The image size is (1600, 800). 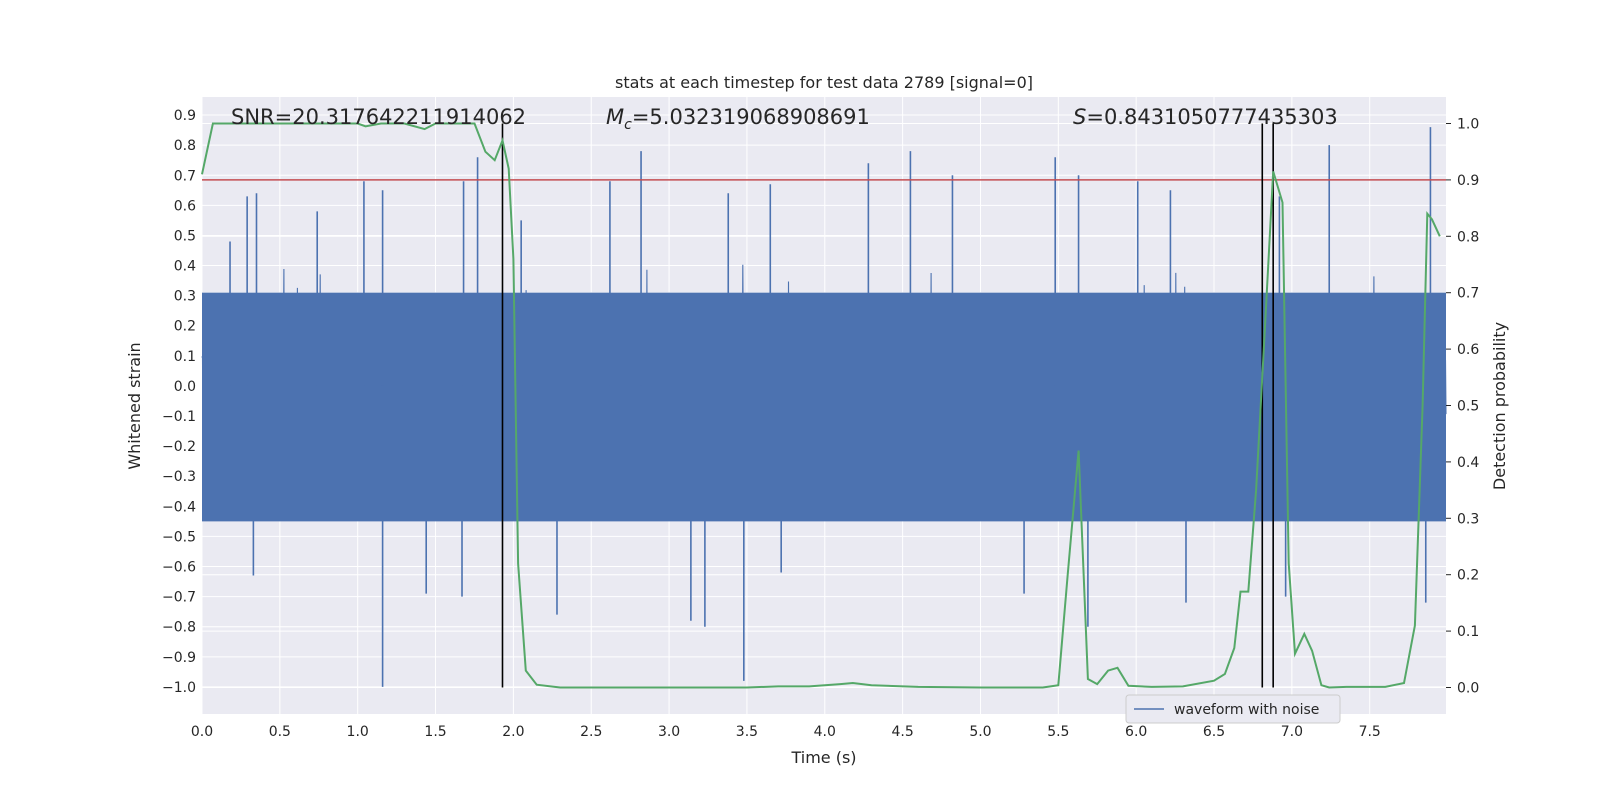 I want to click on x-tick-label: 7.5, so click(x=1370, y=732).